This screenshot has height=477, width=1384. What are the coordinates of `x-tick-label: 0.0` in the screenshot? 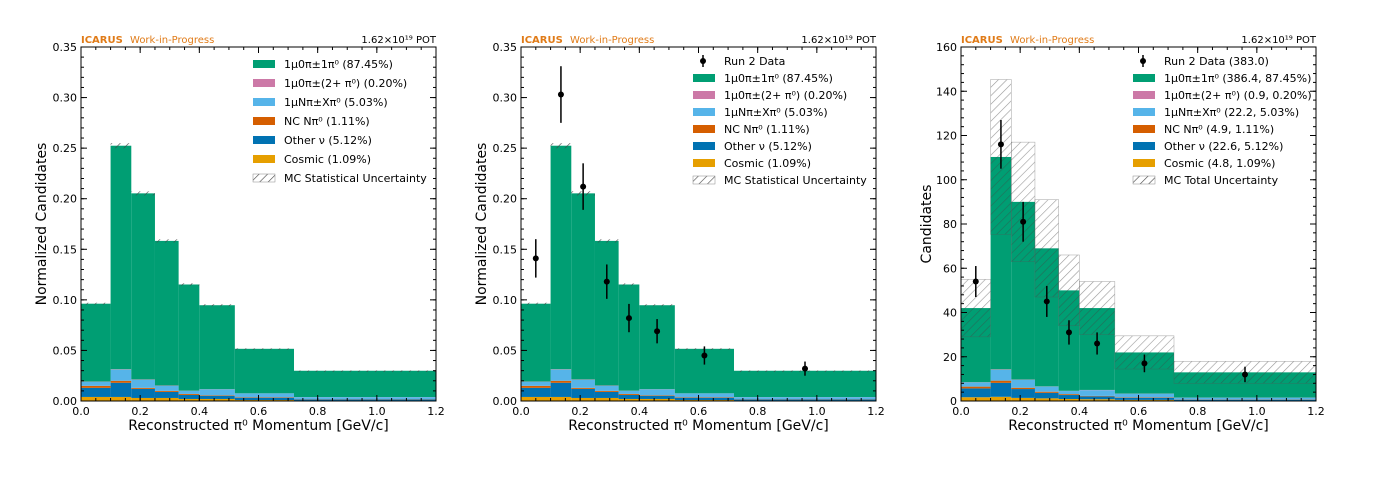 It's located at (521, 411).